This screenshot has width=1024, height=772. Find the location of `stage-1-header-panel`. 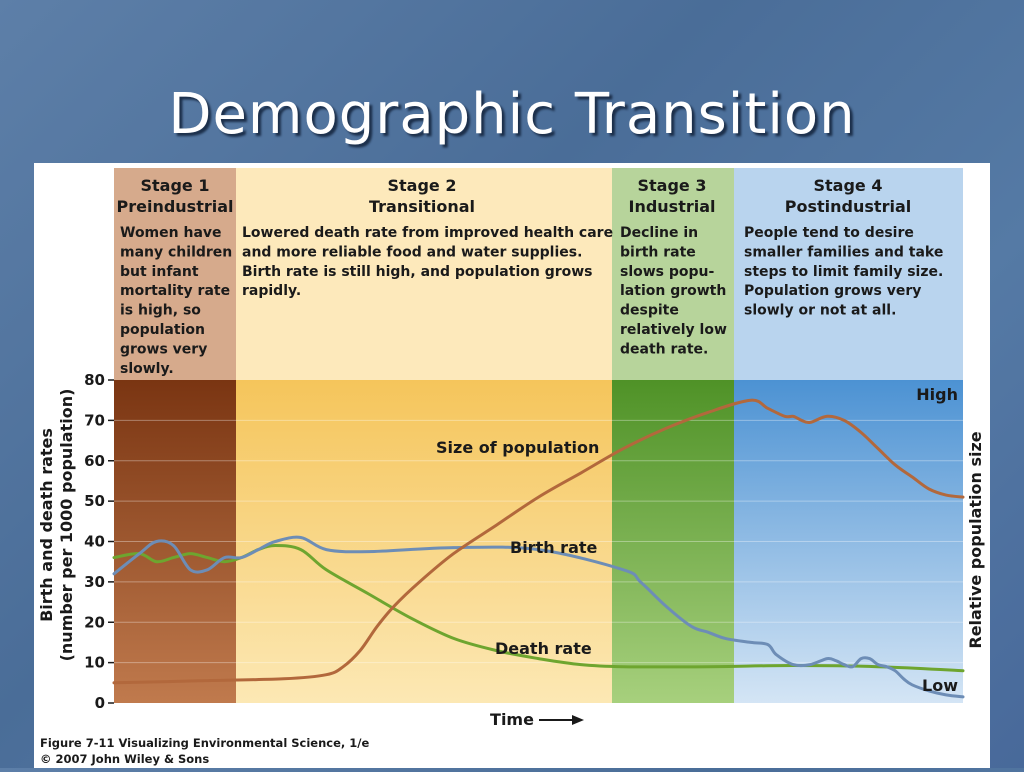

stage-1-header-panel is located at coordinates (175, 274).